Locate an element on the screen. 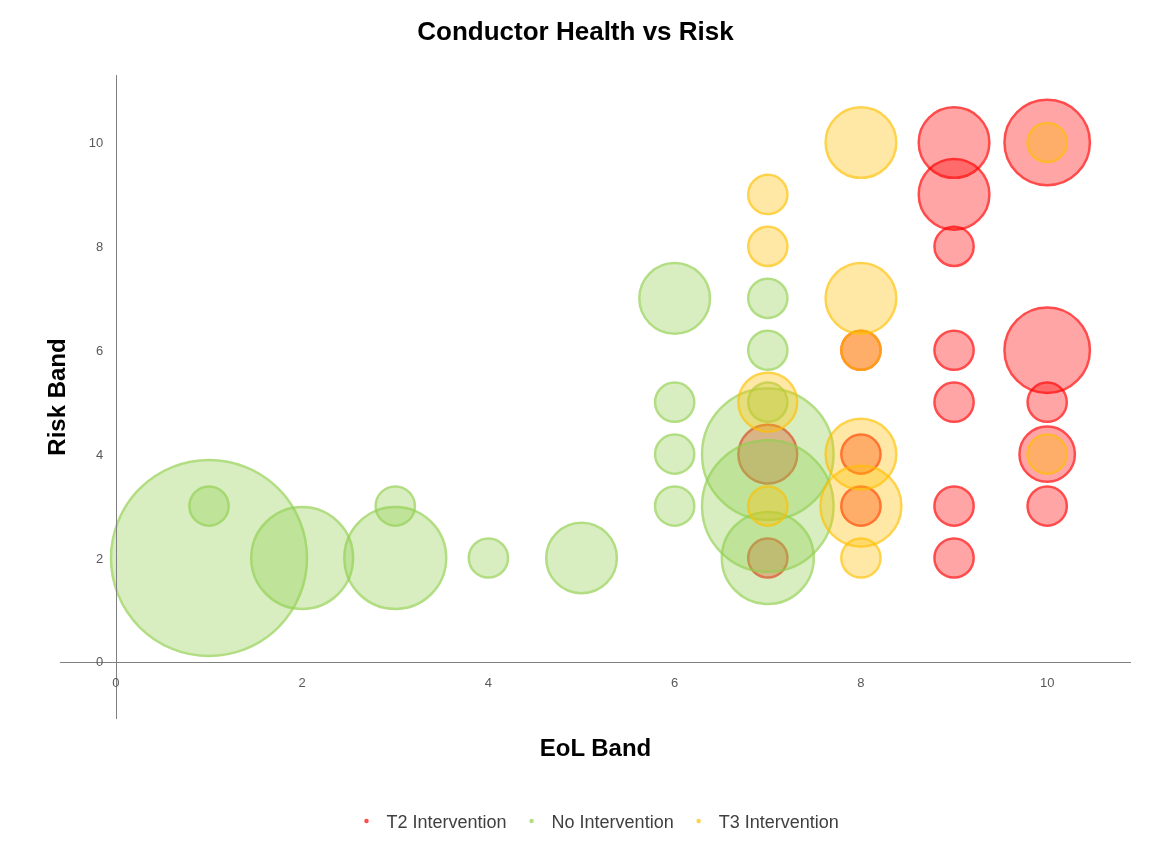 This screenshot has width=1151, height=852. x-tick-label: 8 is located at coordinates (861, 682).